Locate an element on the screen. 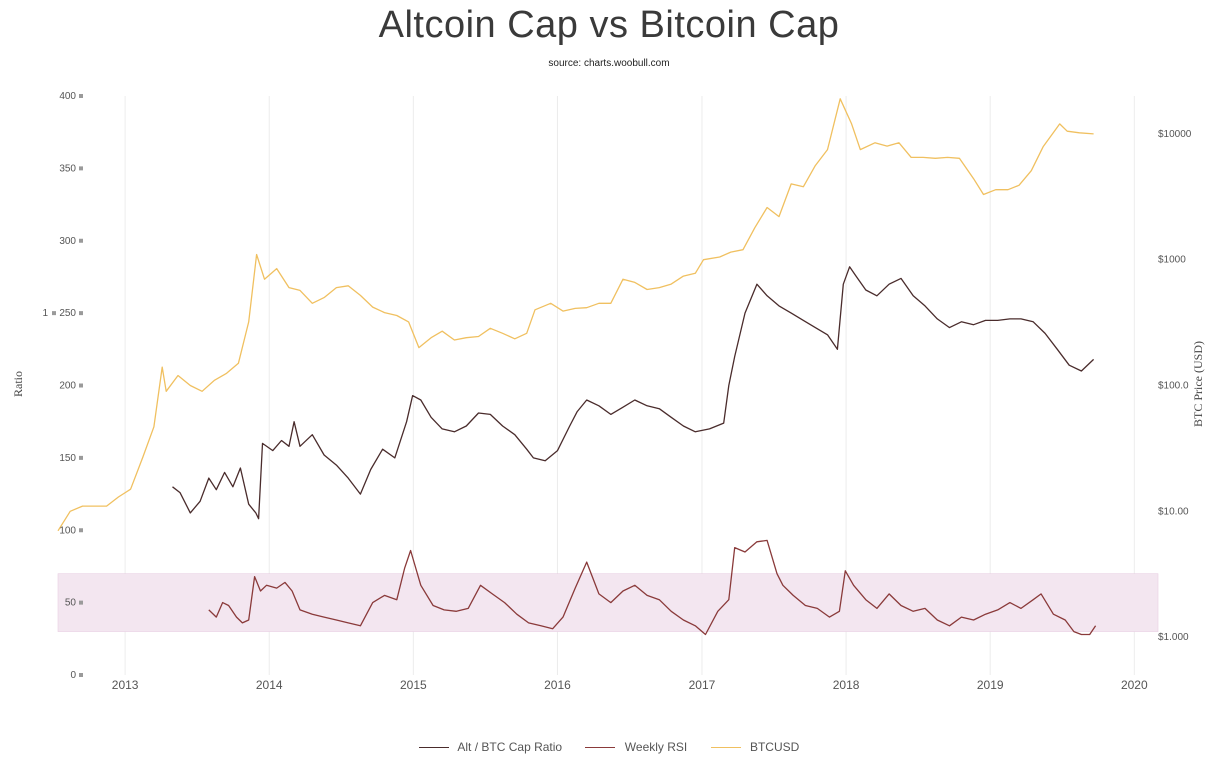  legend-item-ratio: Alt / BTC Cap Ratio is located at coordinates (490, 747).